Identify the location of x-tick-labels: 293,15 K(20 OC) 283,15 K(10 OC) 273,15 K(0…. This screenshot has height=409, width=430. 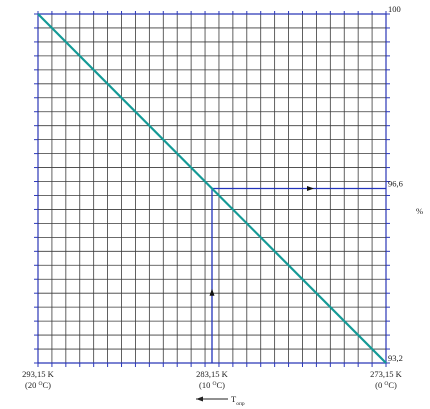
(212, 379).